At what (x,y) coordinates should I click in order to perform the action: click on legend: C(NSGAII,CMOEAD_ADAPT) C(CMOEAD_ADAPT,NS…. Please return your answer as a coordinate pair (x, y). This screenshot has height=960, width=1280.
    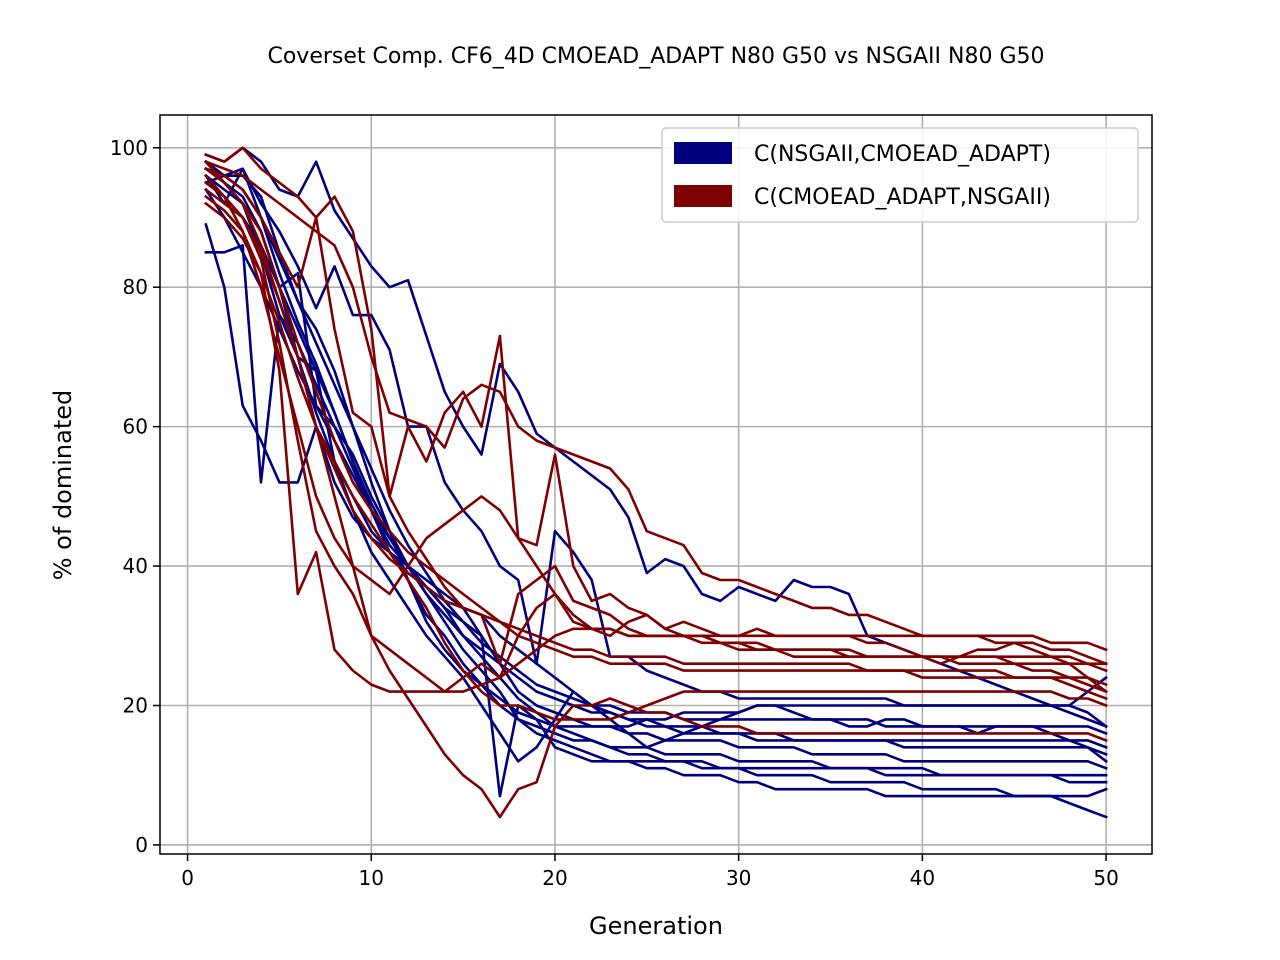
    Looking at the image, I should click on (900, 175).